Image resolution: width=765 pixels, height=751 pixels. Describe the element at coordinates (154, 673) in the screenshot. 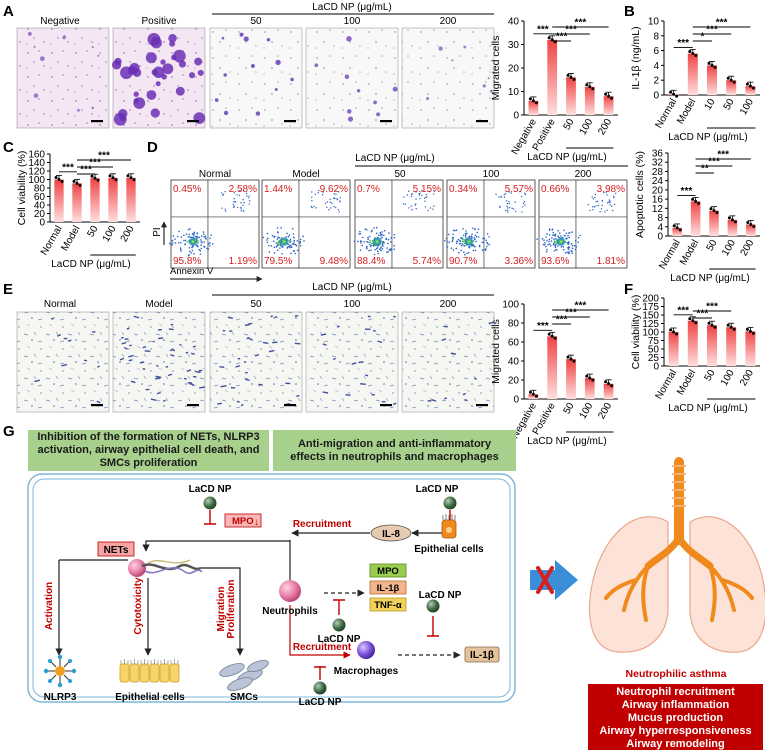

I see `epithelial-cell` at that location.